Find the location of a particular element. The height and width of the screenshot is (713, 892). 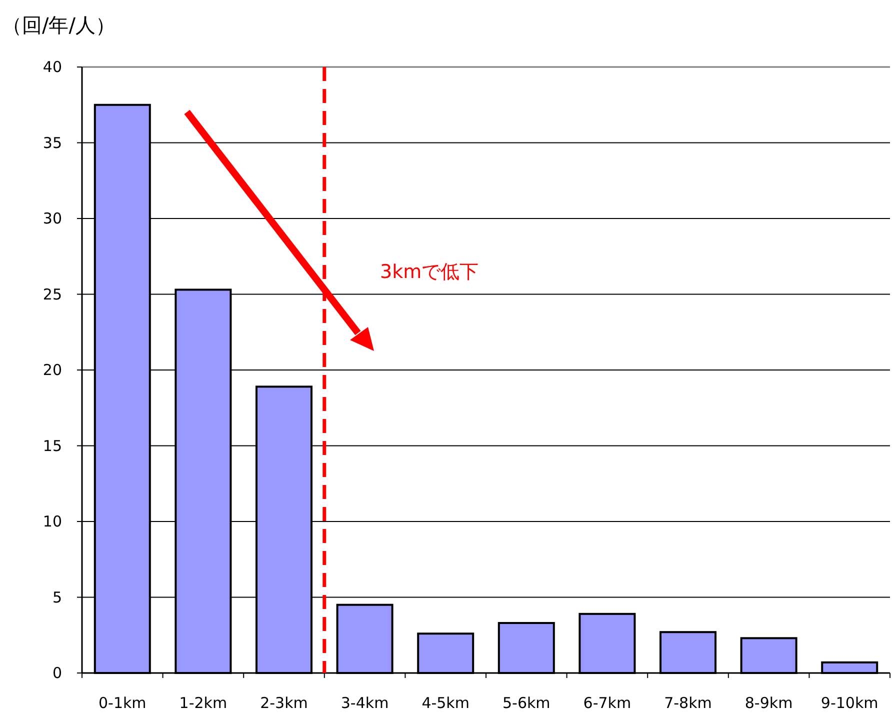

y-tick-label: 30 is located at coordinates (52, 219).